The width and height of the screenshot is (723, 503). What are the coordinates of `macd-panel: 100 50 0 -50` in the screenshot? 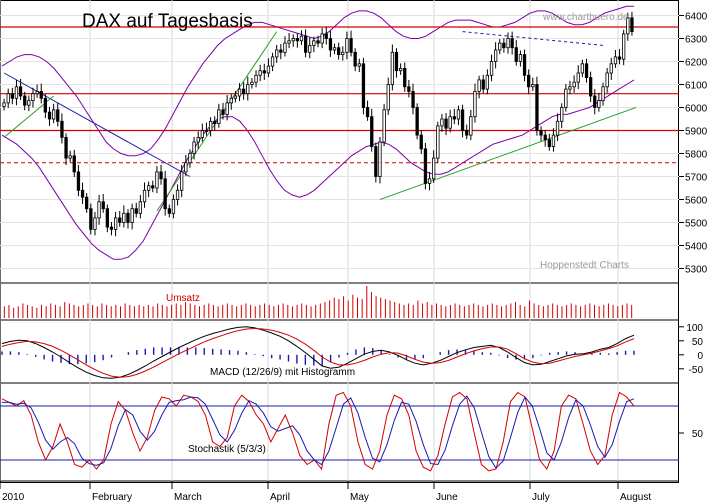 It's located at (352, 351).